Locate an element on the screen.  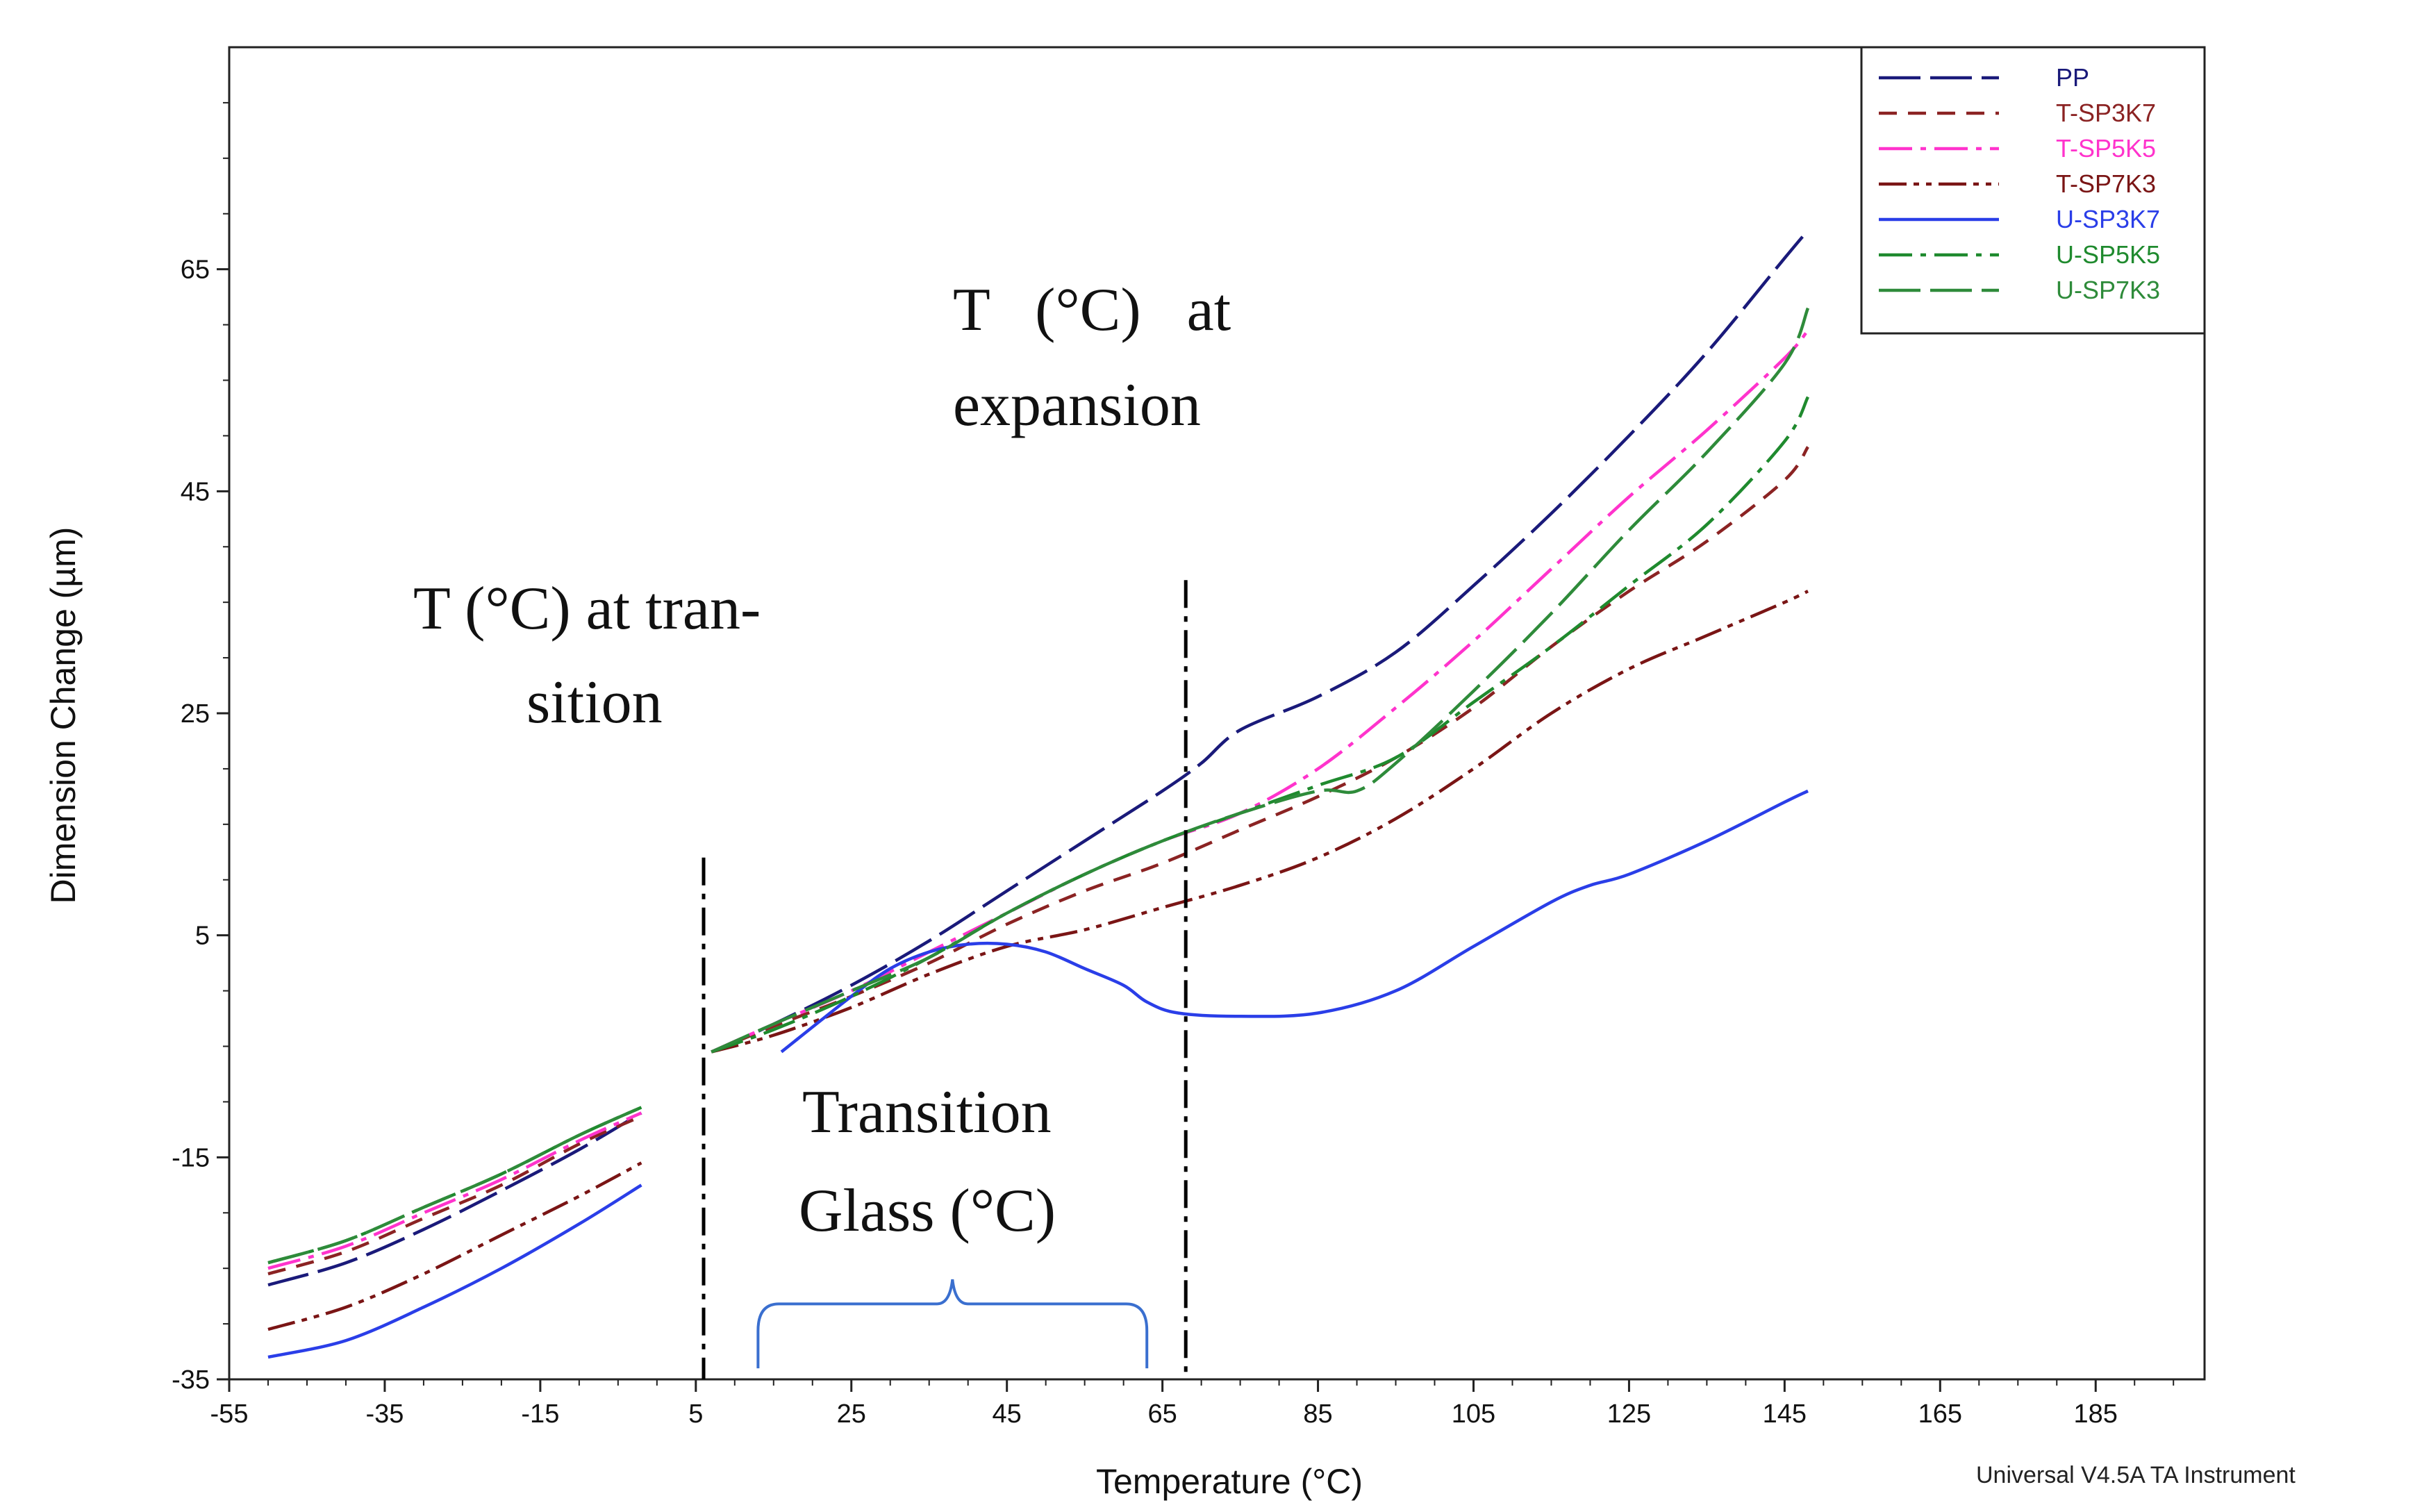
transition-temp-label-line2: sition is located at coordinates (594, 703).